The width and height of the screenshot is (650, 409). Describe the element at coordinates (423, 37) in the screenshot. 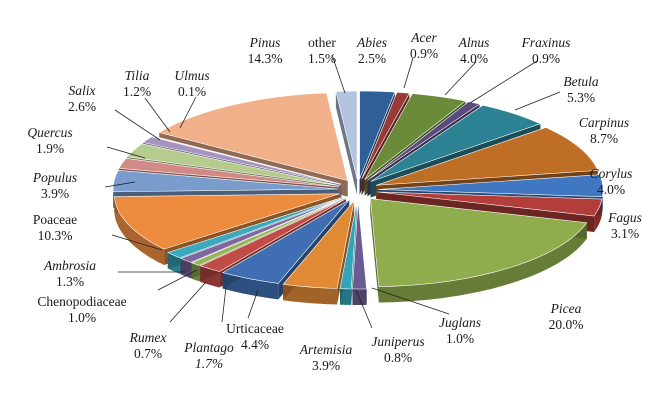

I see `label-name-acer: Acer` at that location.